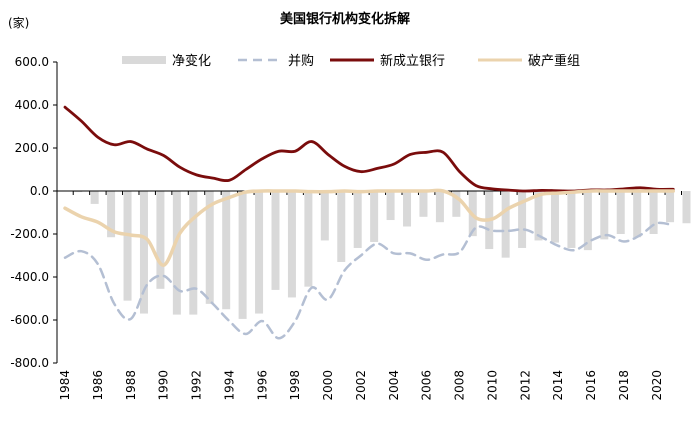  Describe the element at coordinates (394, 385) in the screenshot. I see `x-tick-label: 2004` at that location.